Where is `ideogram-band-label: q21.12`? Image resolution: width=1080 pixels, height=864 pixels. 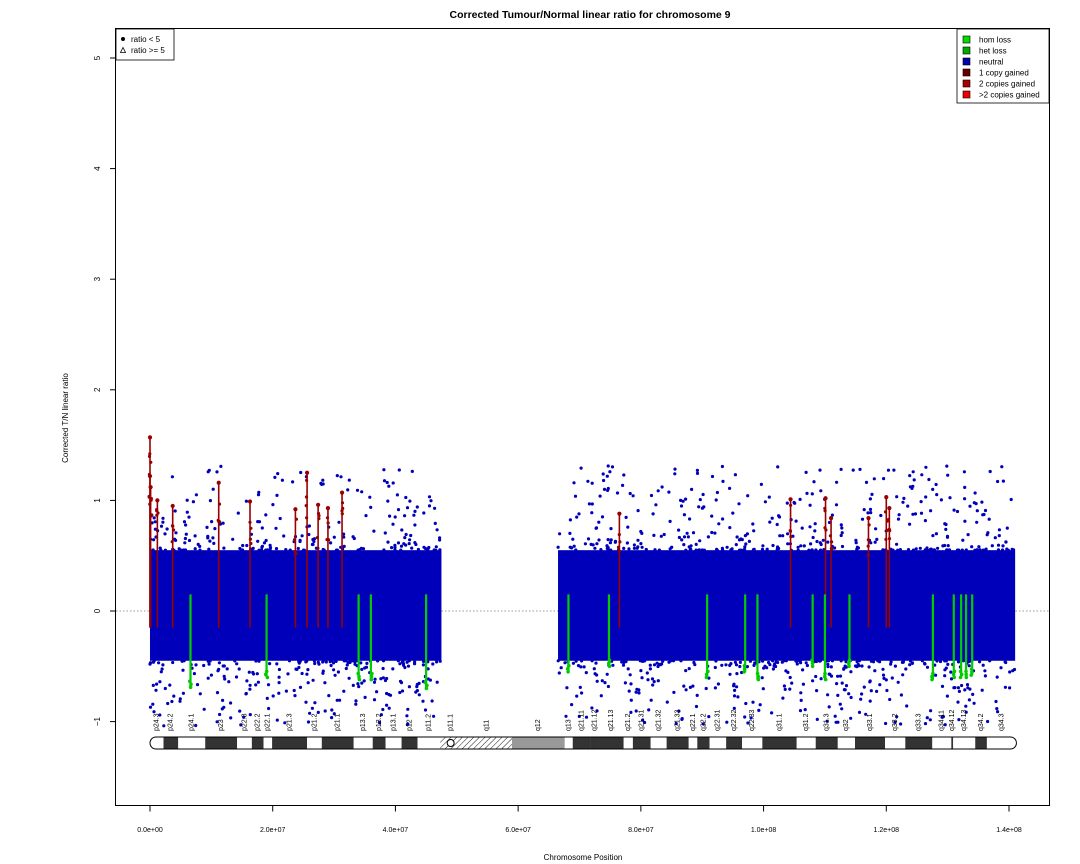 ideogram-band-label: q21.12 is located at coordinates (594, 720).